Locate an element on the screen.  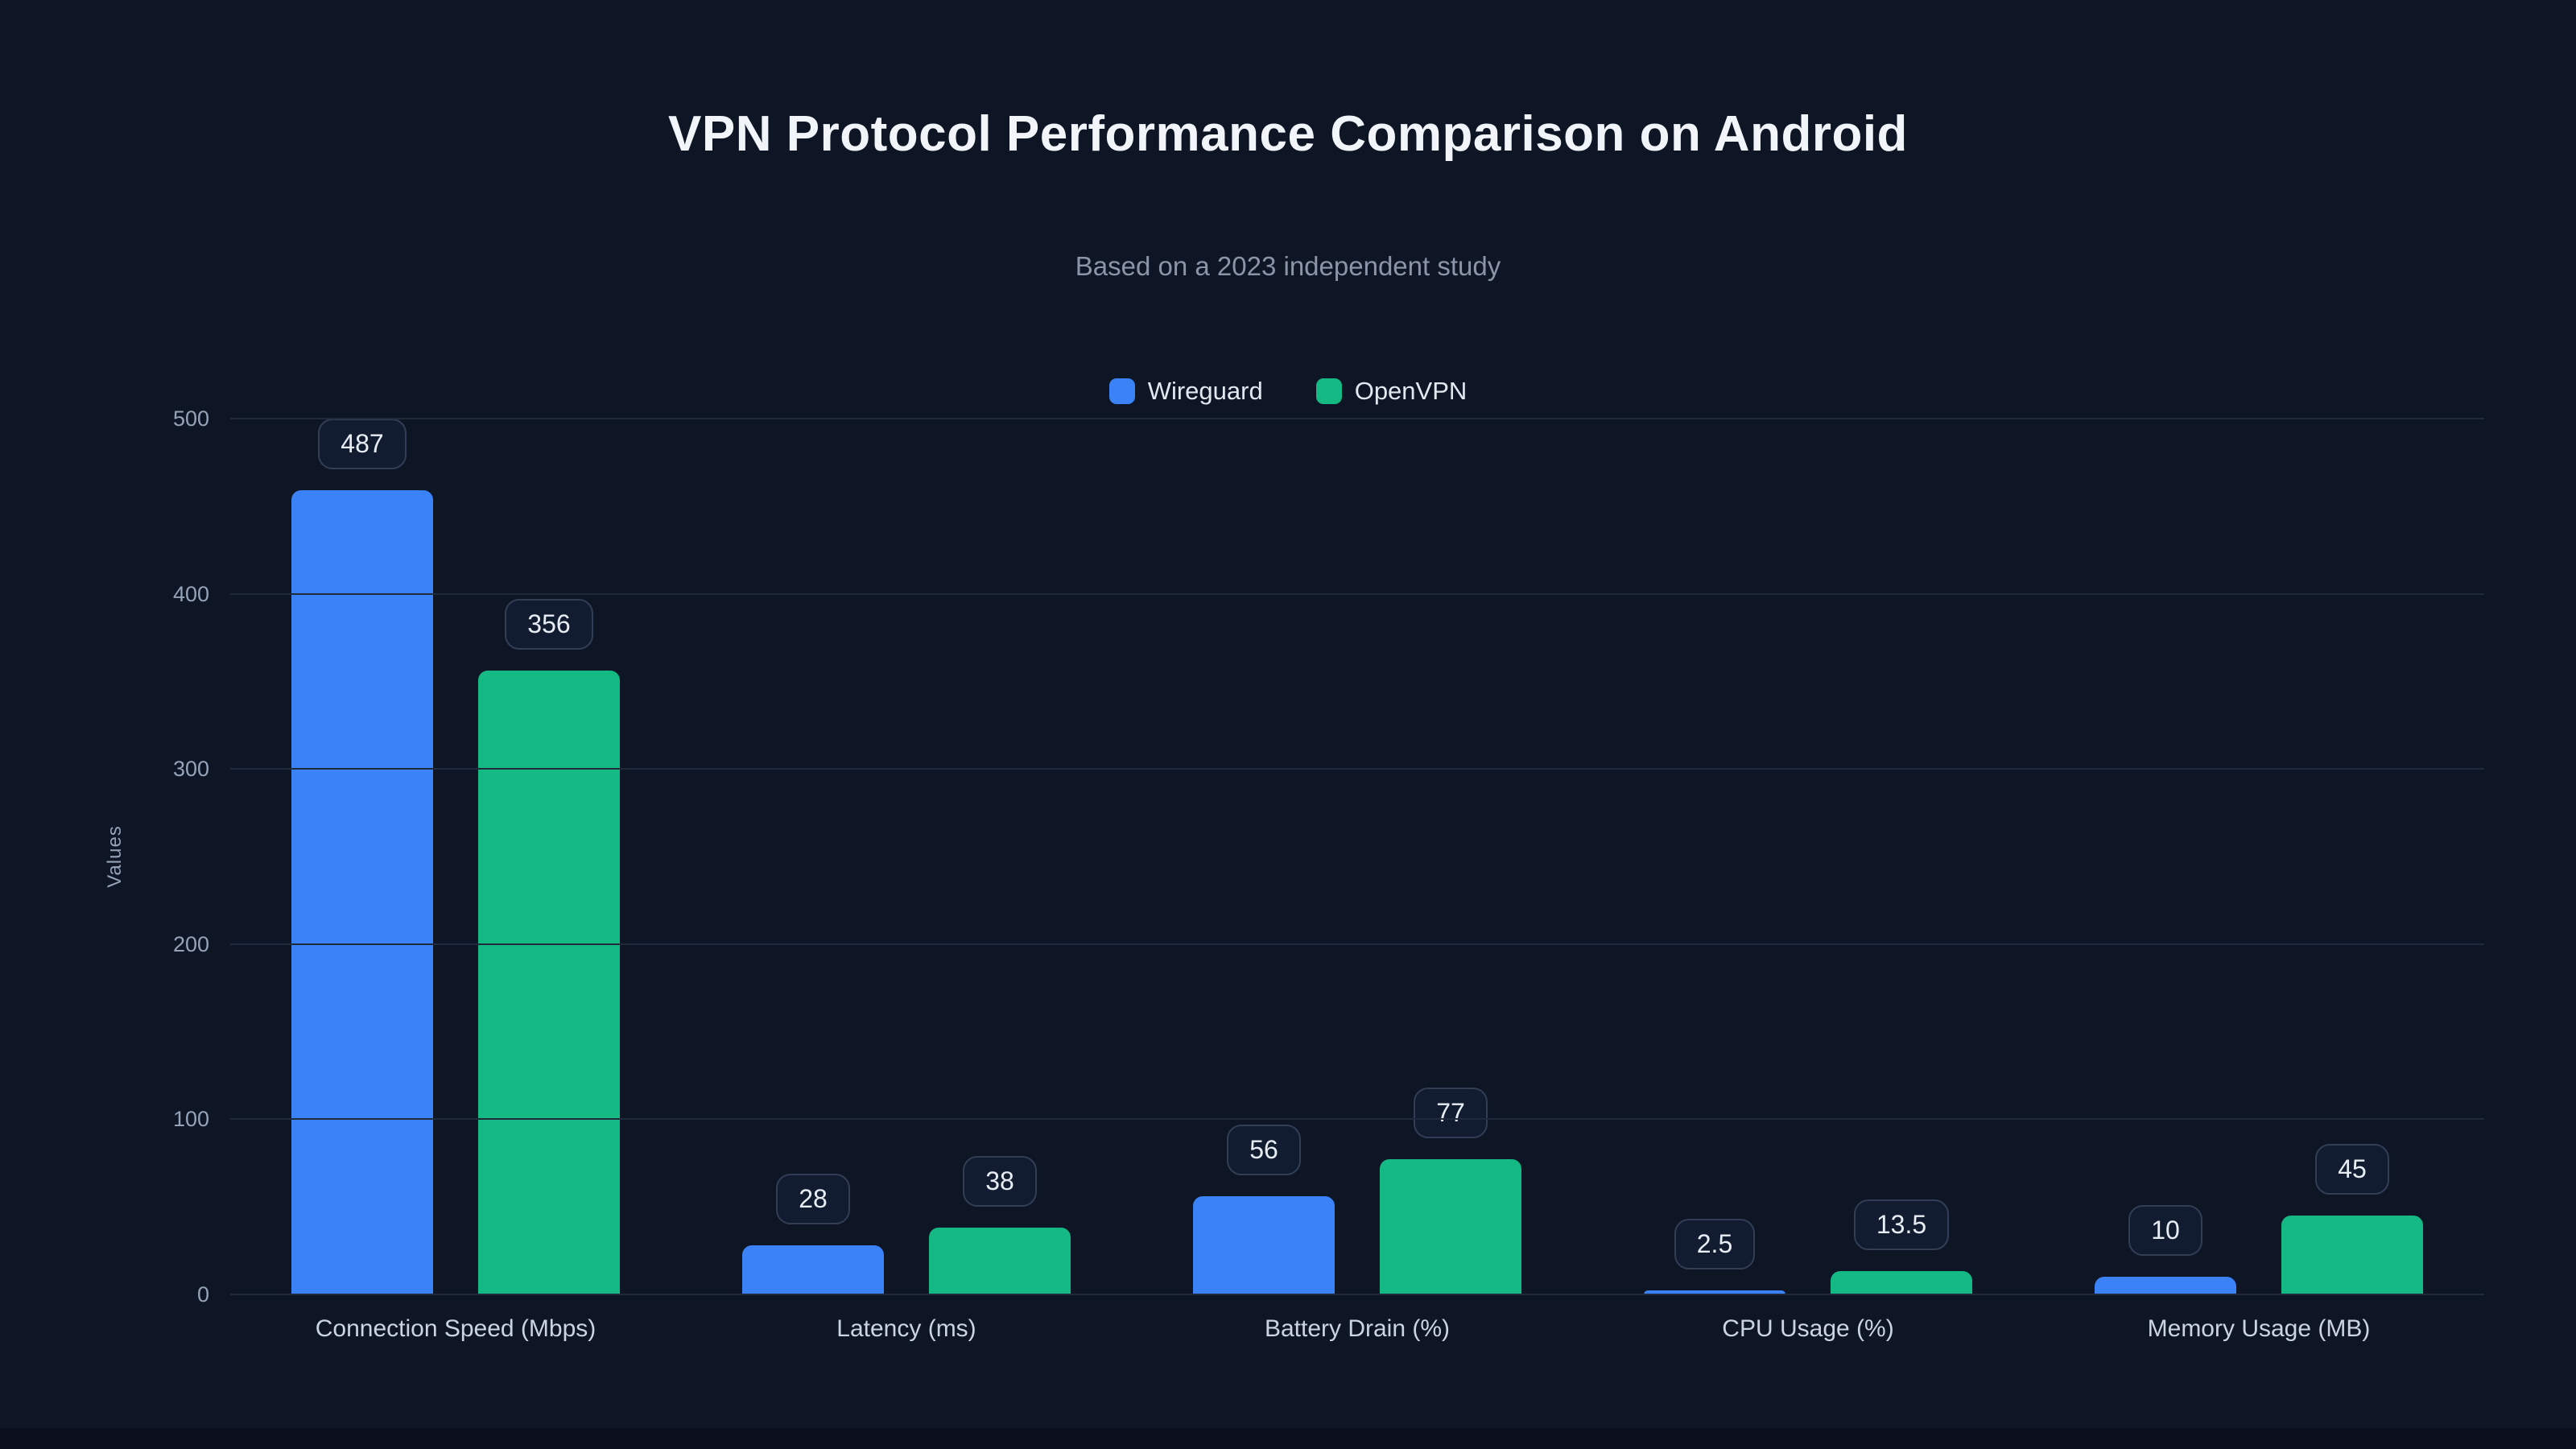
bar-column: 10 is located at coordinates (2165, 856).